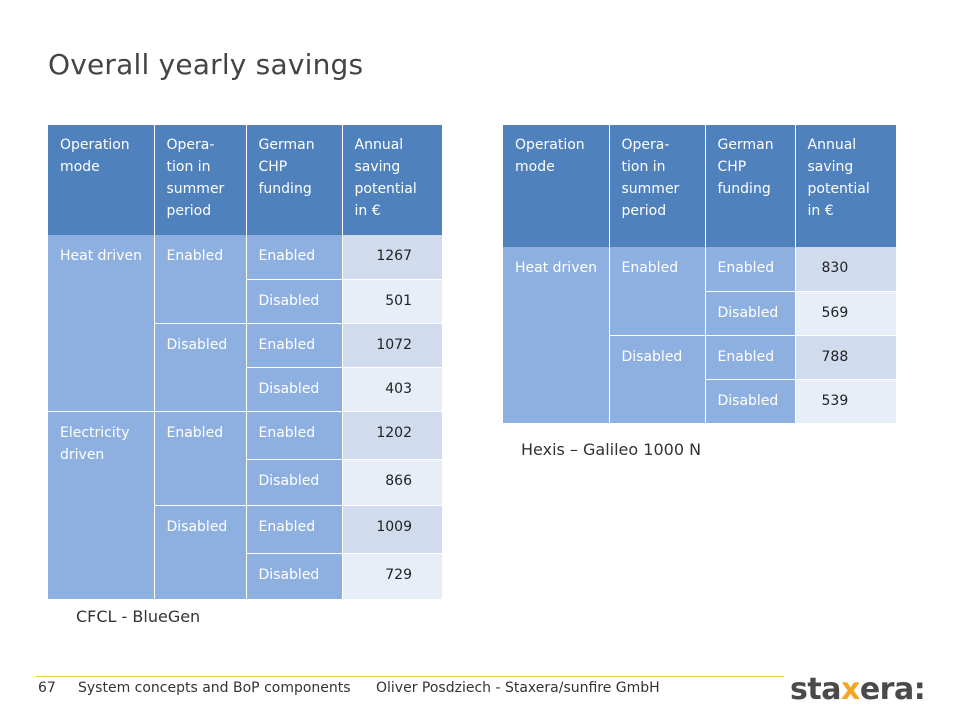  What do you see at coordinates (392, 257) in the screenshot?
I see `cell-saving-value: 1267` at bounding box center [392, 257].